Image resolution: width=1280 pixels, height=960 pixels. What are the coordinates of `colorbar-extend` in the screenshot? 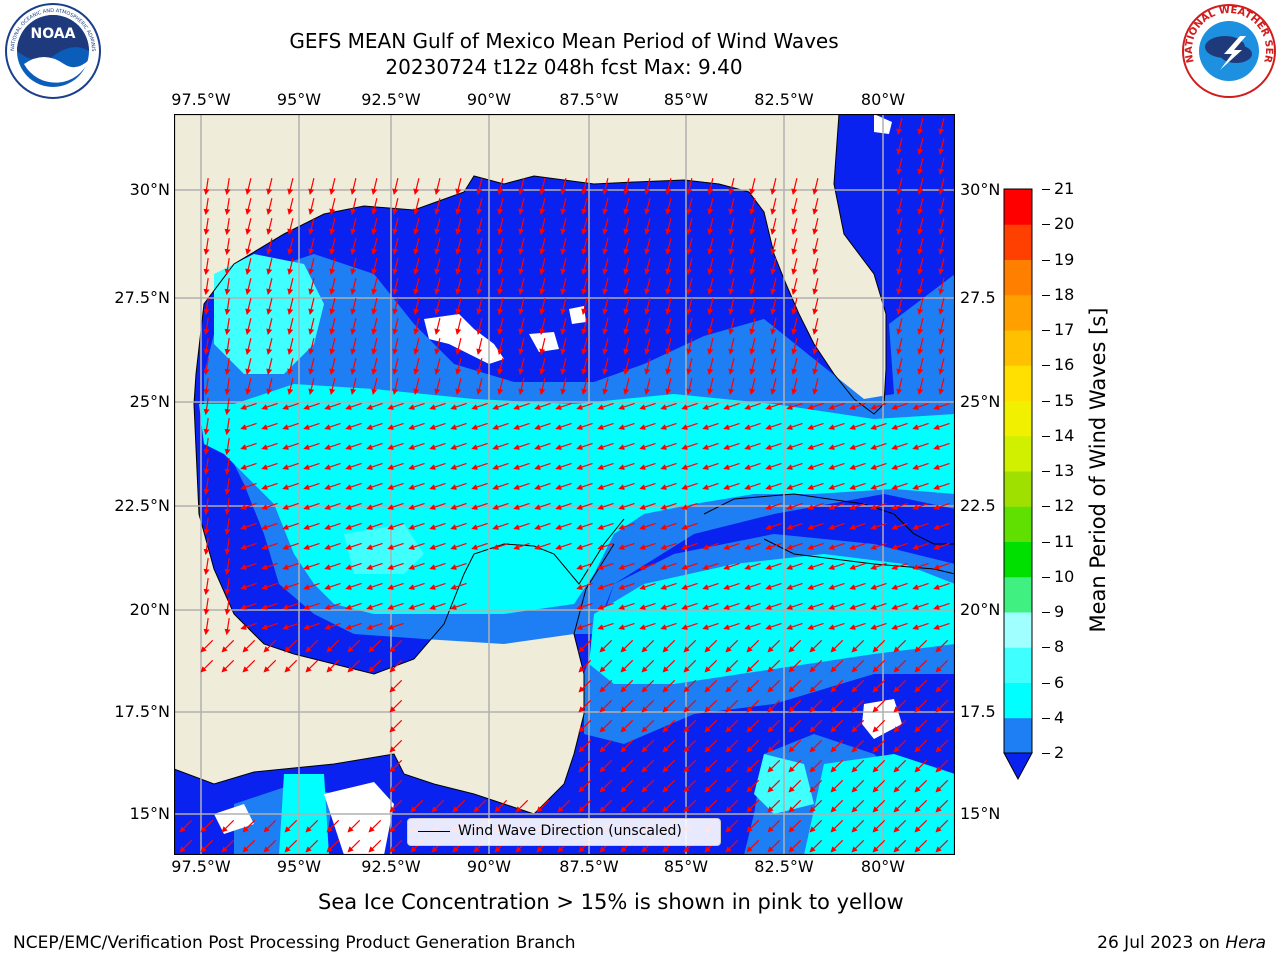 It's located at (1018, 766).